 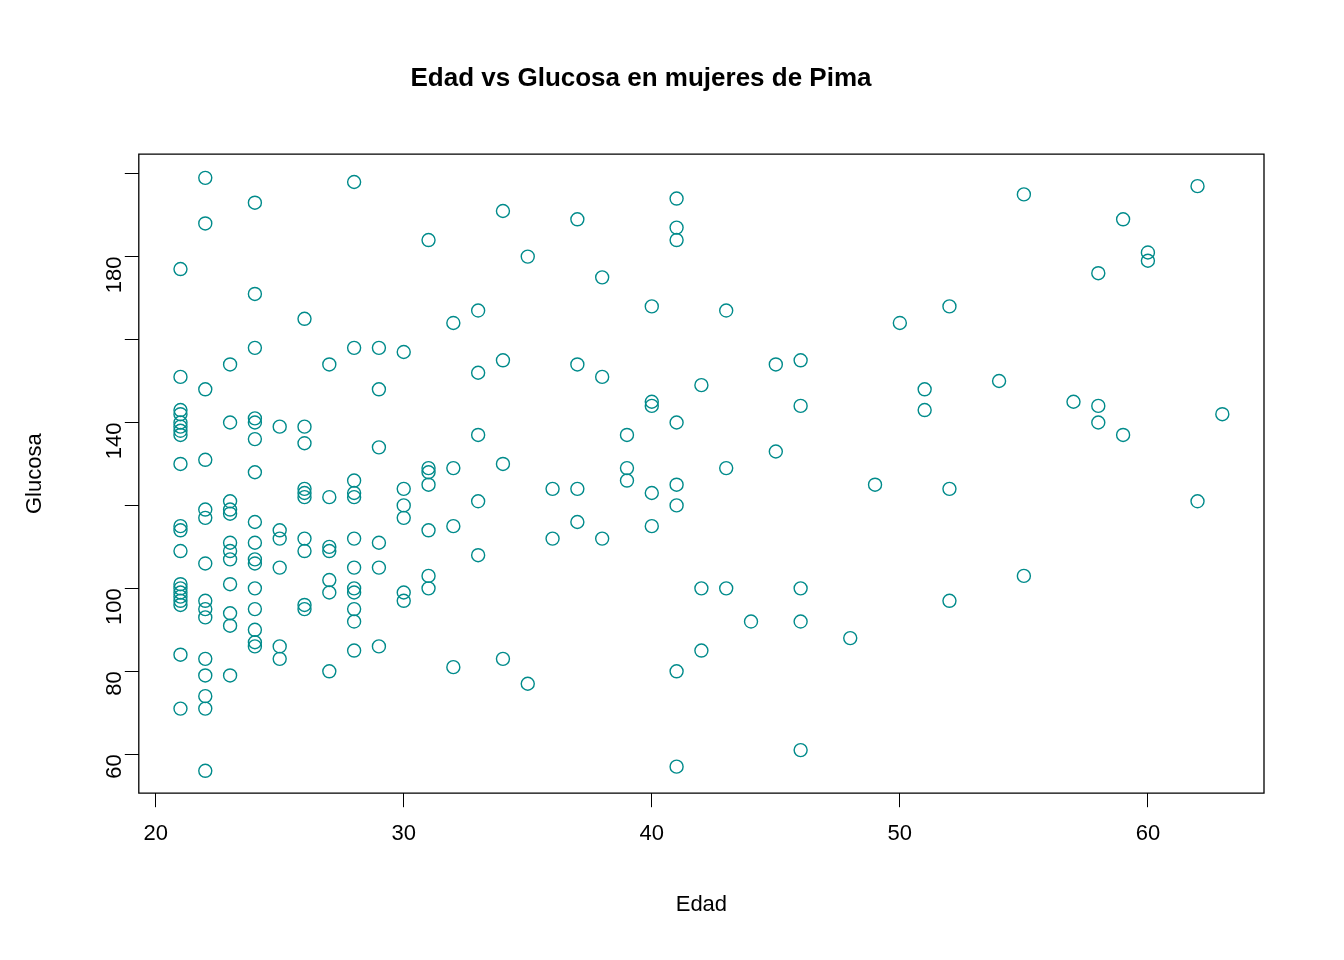 What do you see at coordinates (1148, 833) in the screenshot?
I see `x-tick-label: 60` at bounding box center [1148, 833].